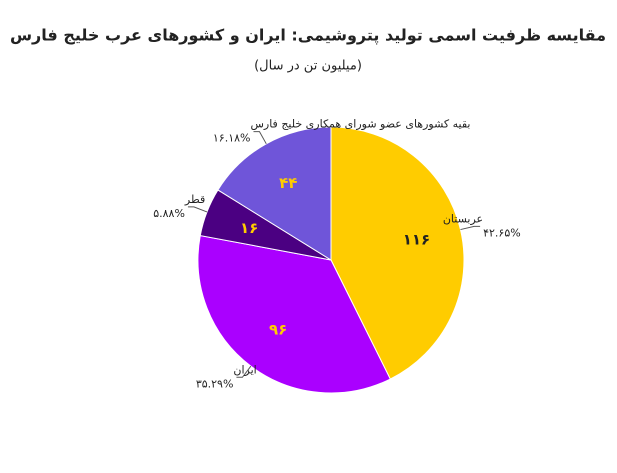 Image resolution: width=617 pixels, height=473 pixels. What do you see at coordinates (169, 213) in the screenshot?
I see `percent-label: ۵.۸۸%` at bounding box center [169, 213].